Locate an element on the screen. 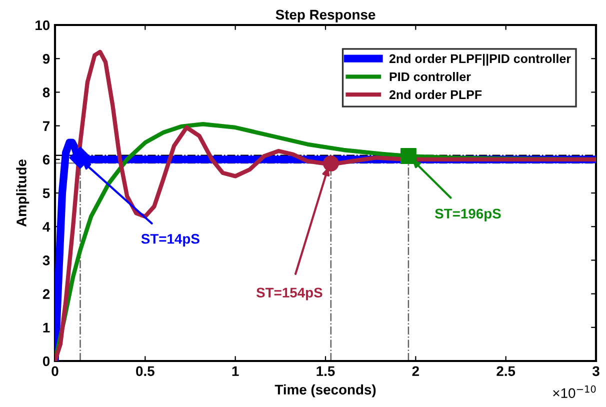 The width and height of the screenshot is (606, 407). y-tick-label: 2 is located at coordinates (46, 294).